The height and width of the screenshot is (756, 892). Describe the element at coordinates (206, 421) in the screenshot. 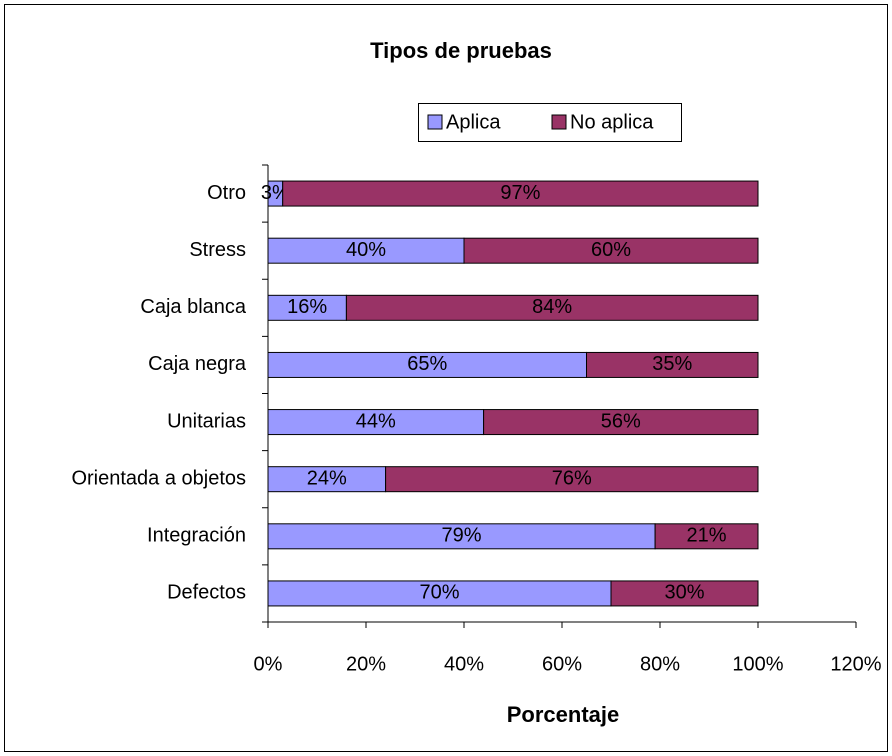

I see `y-tick-label: Unitarias` at that location.